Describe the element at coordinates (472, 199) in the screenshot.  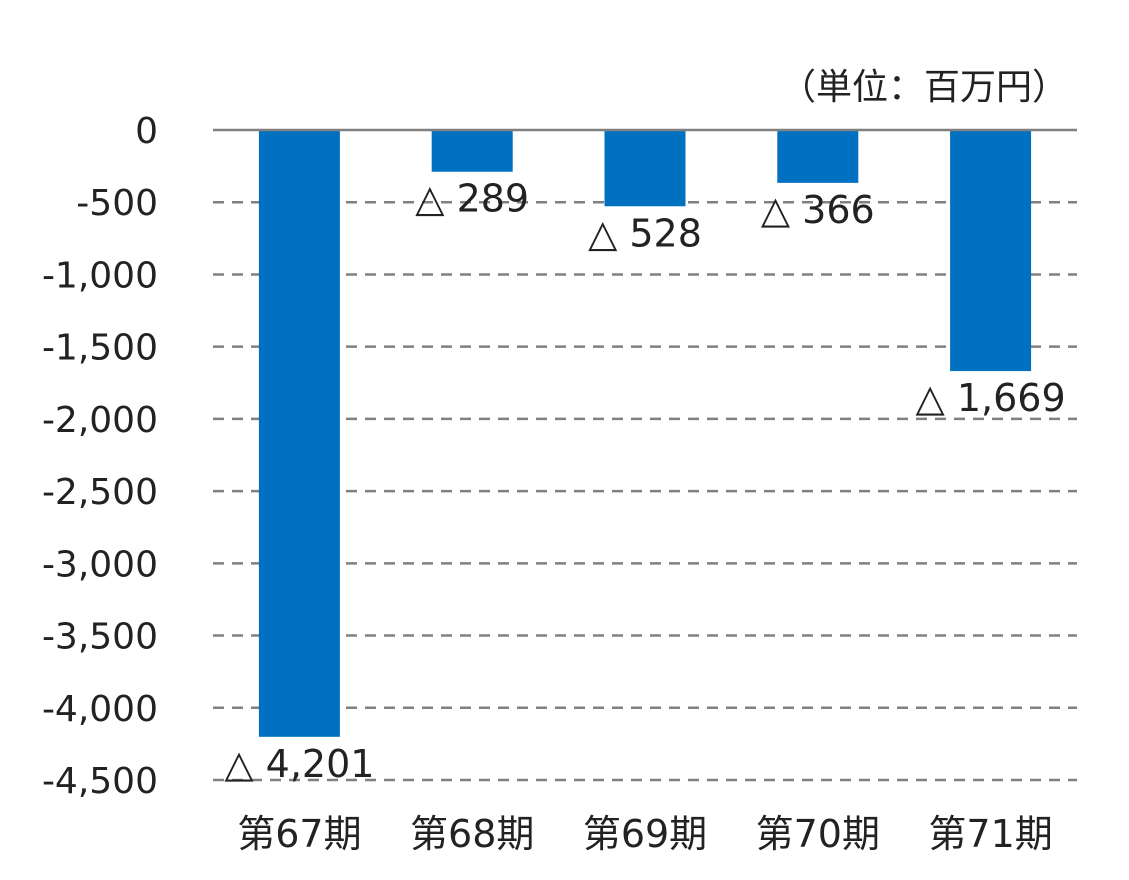
I see `data-label: △ 289` at that location.